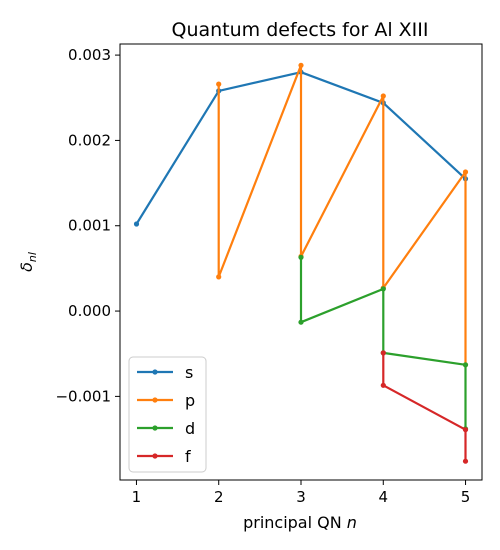 Image resolution: width=500 pixels, height=550 pixels. I want to click on series-f-line, so click(424, 407).